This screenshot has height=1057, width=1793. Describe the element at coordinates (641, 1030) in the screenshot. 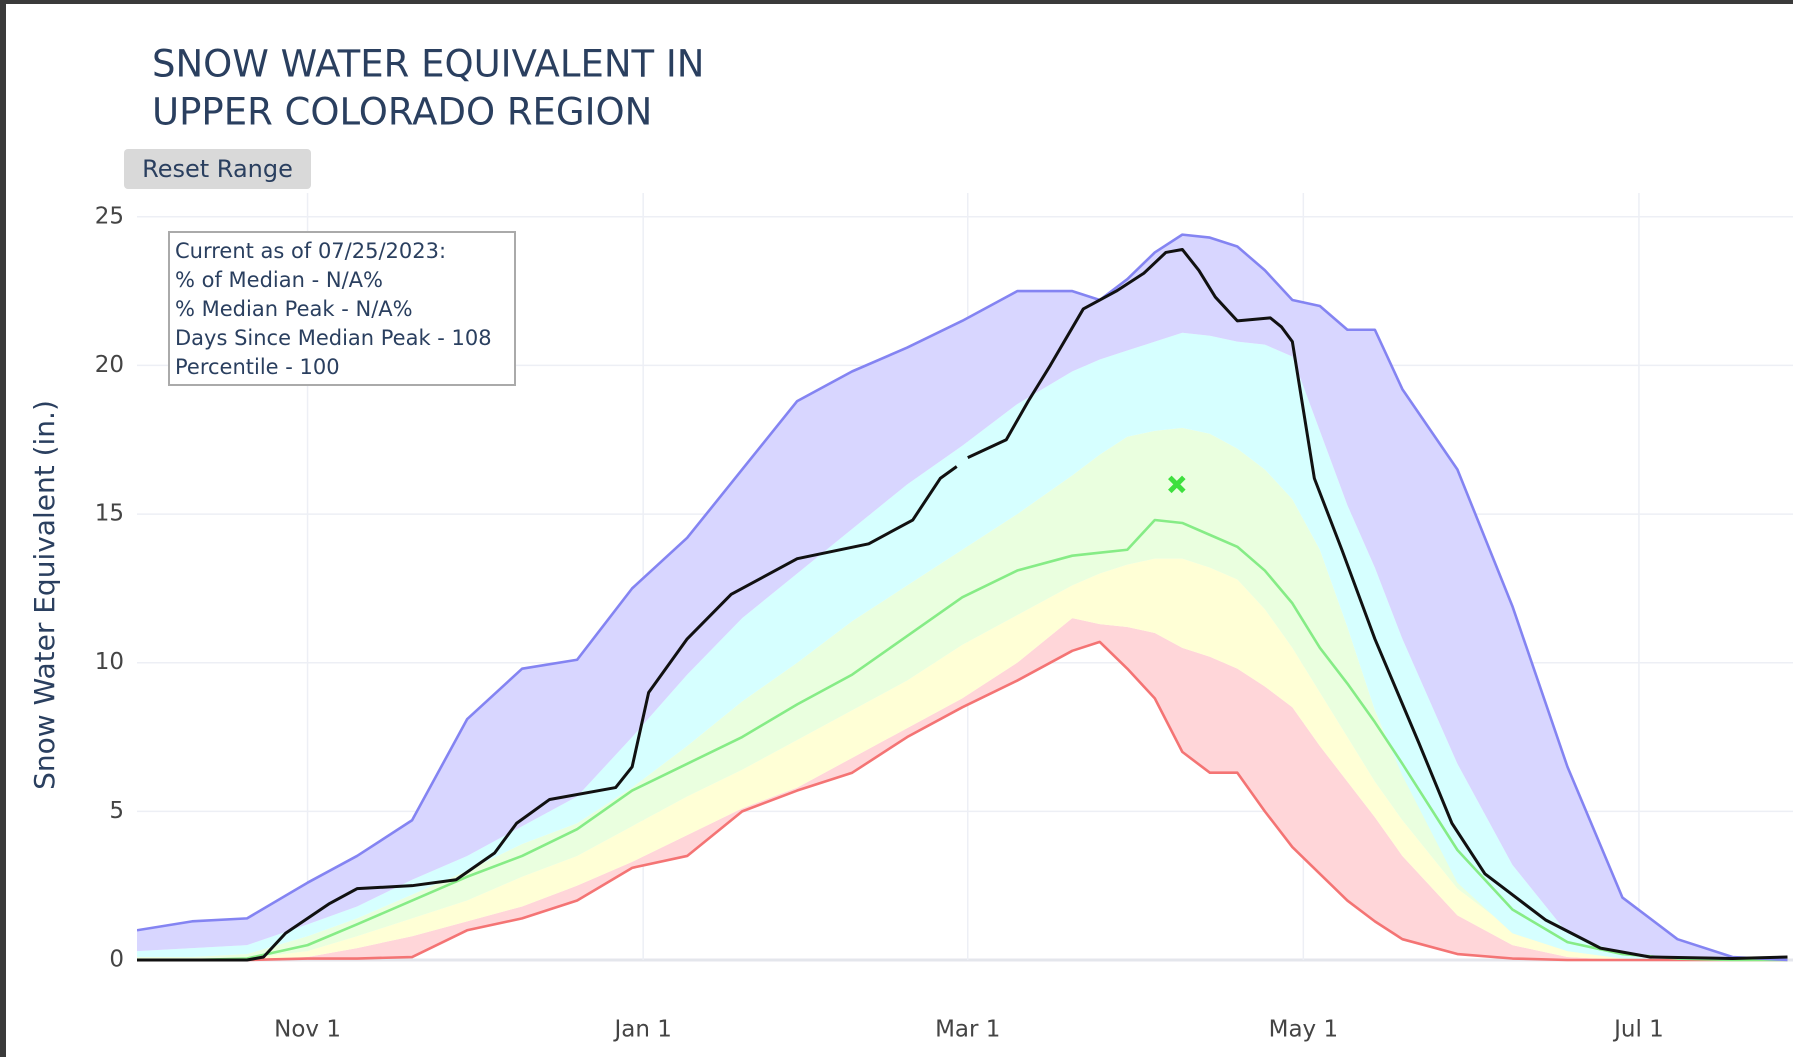

I see `x-tick-label: Jan 1` at that location.